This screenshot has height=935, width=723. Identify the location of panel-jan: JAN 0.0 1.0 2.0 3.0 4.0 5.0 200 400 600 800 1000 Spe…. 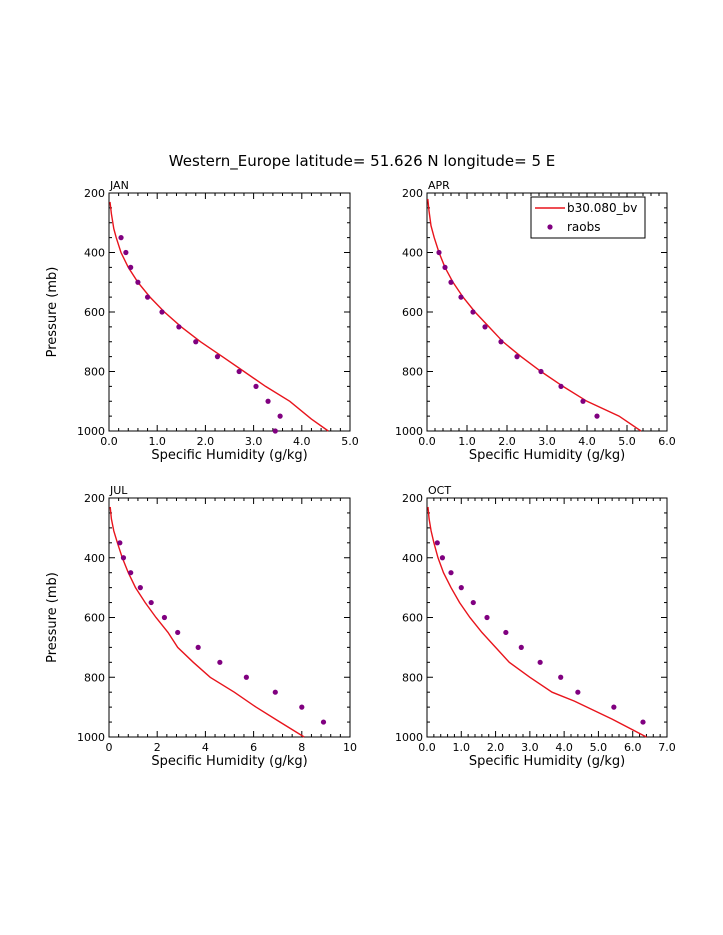
(202, 321).